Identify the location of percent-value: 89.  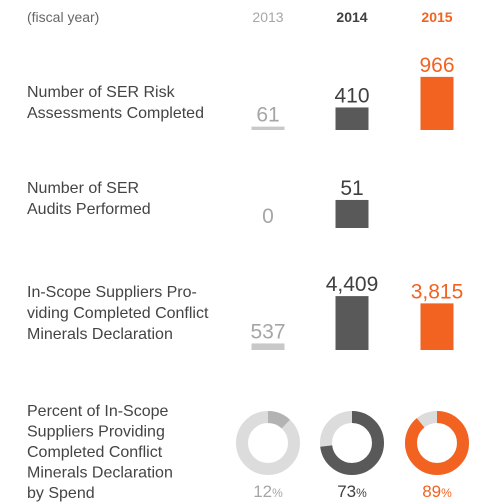
(431, 491).